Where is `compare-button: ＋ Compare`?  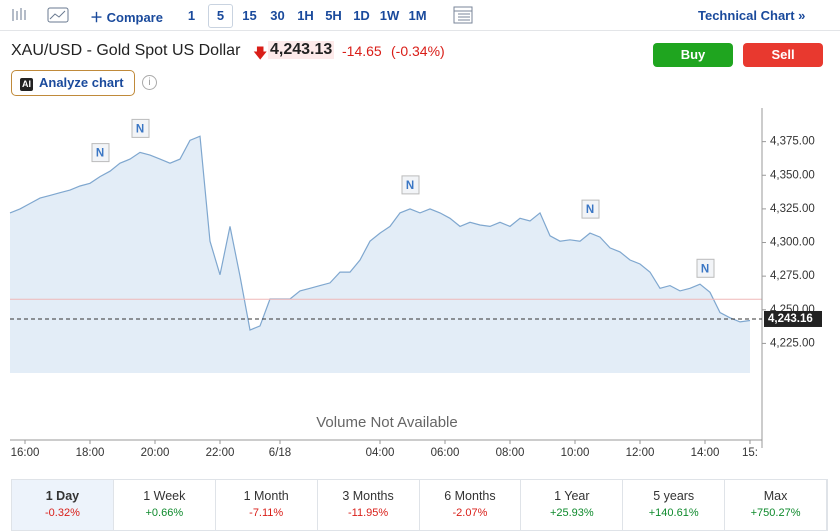 compare-button: ＋ Compare is located at coordinates (126, 17).